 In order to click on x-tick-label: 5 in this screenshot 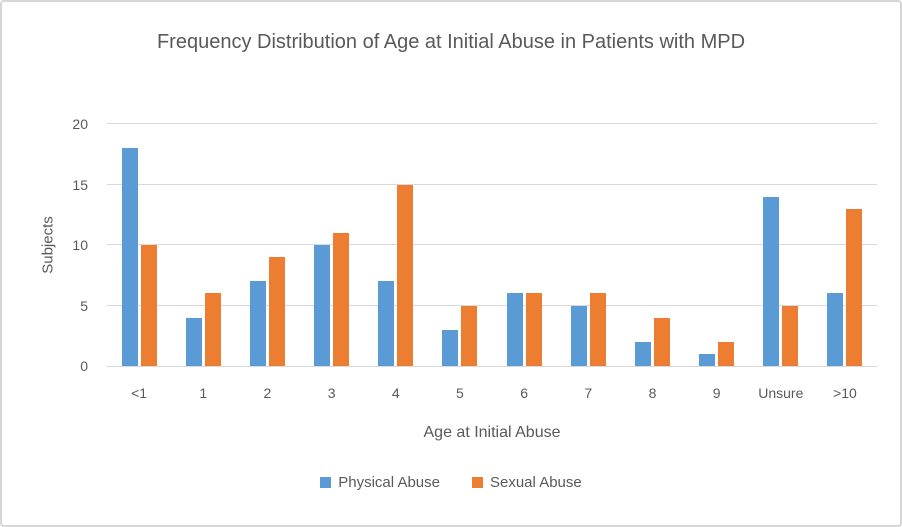, I will do `click(460, 393)`.